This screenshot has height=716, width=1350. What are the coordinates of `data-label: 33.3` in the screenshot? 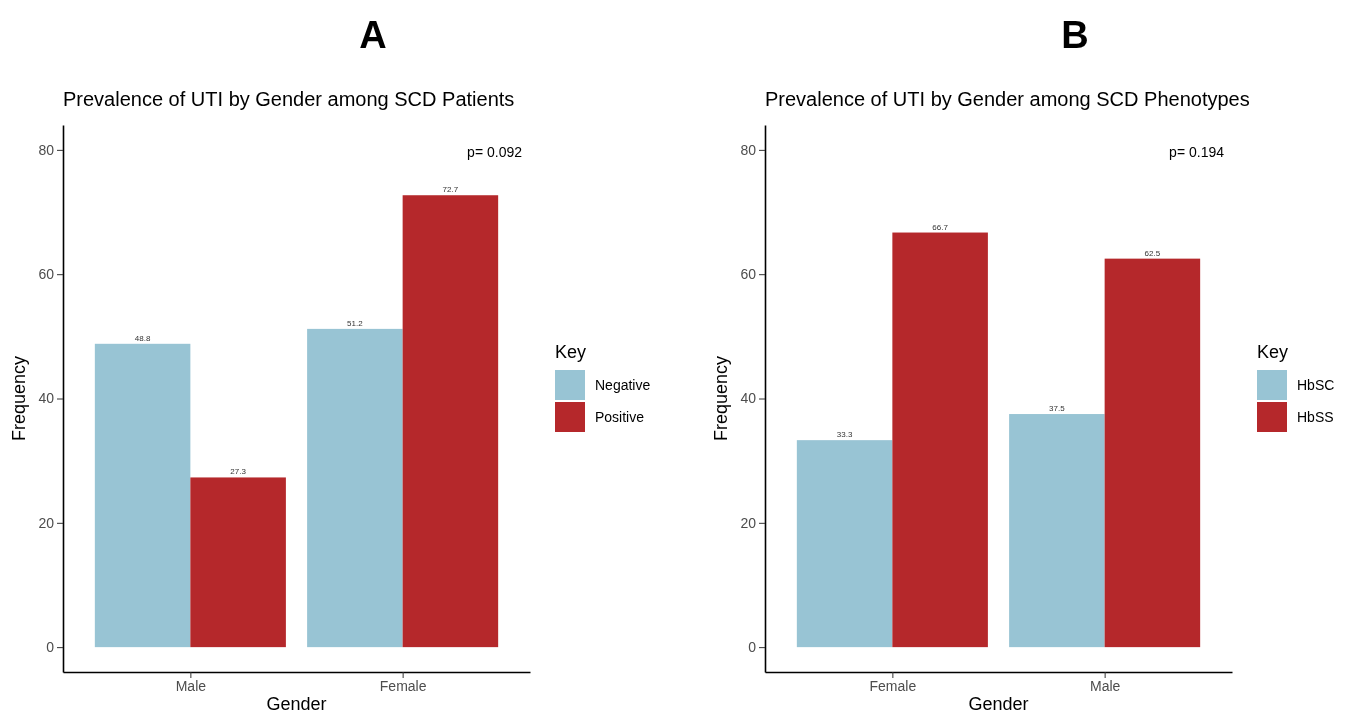 It's located at (844, 435).